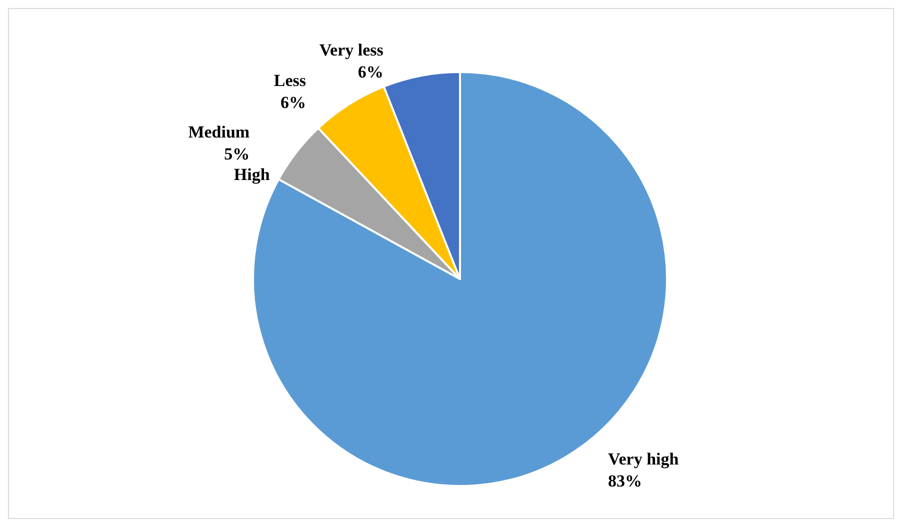 The height and width of the screenshot is (527, 902). Describe the element at coordinates (625, 481) in the screenshot. I see `data-label: 83%` at that location.